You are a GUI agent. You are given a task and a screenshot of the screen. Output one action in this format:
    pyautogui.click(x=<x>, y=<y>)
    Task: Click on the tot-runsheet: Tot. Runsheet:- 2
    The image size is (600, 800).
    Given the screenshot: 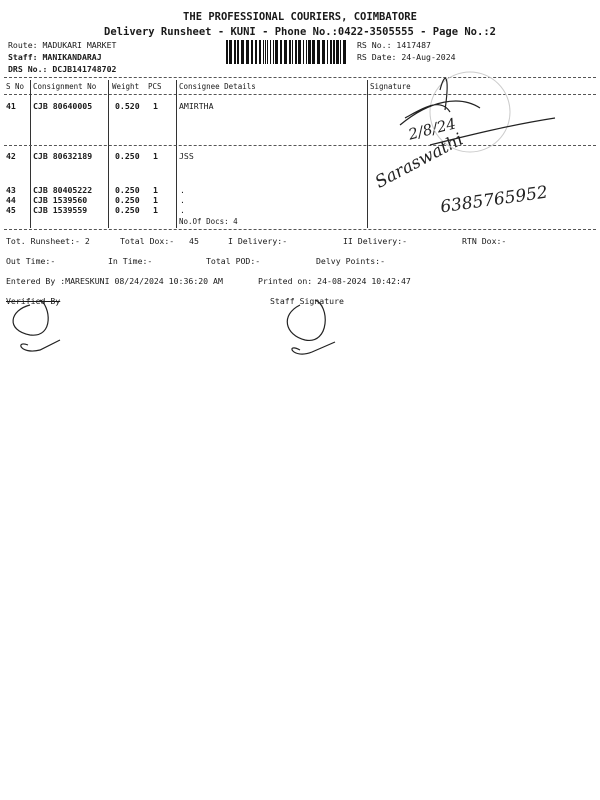 What is the action you would take?
    pyautogui.click(x=48, y=241)
    